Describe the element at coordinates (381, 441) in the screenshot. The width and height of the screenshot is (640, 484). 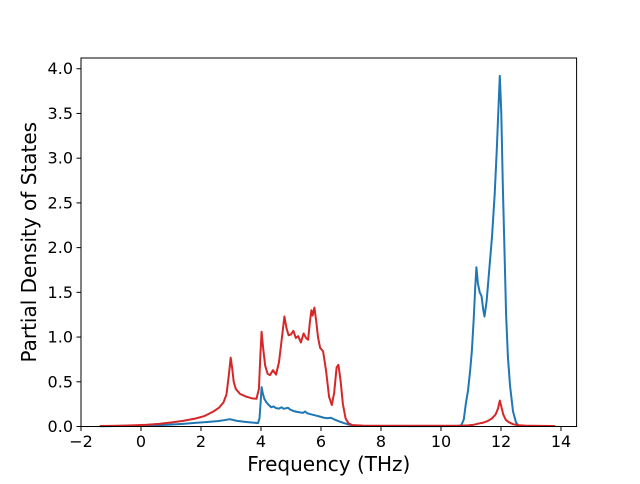
I see `x-tick-label: 8` at that location.